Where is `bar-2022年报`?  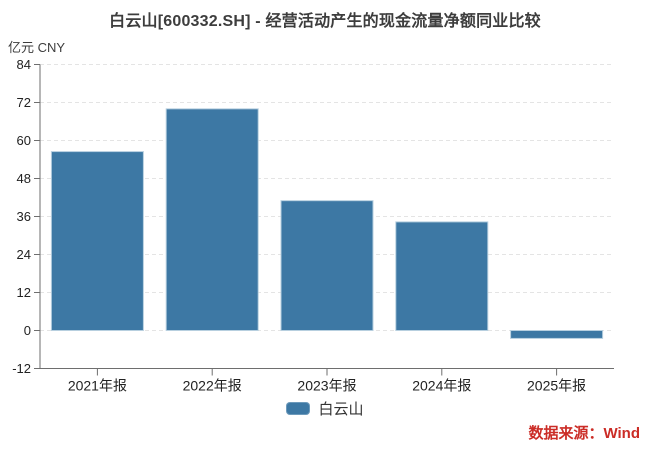 bar-2022年报 is located at coordinates (212, 220).